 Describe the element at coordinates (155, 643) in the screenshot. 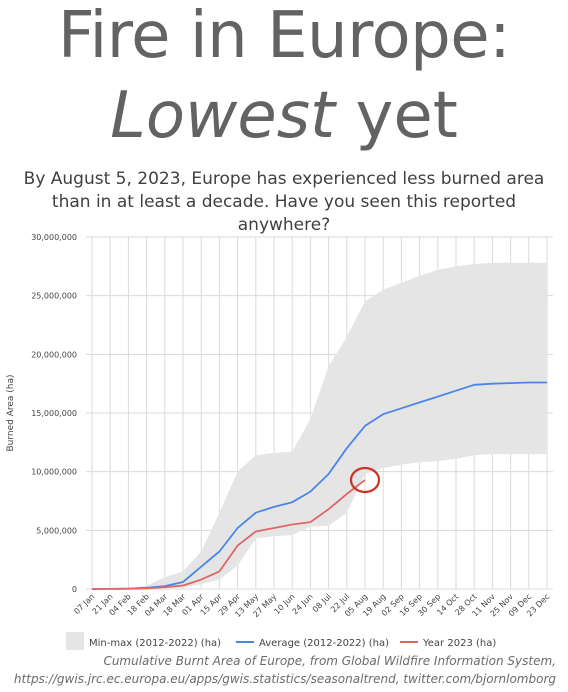

I see `legend-label-band: Min-max (2012-2022) (ha)` at that location.